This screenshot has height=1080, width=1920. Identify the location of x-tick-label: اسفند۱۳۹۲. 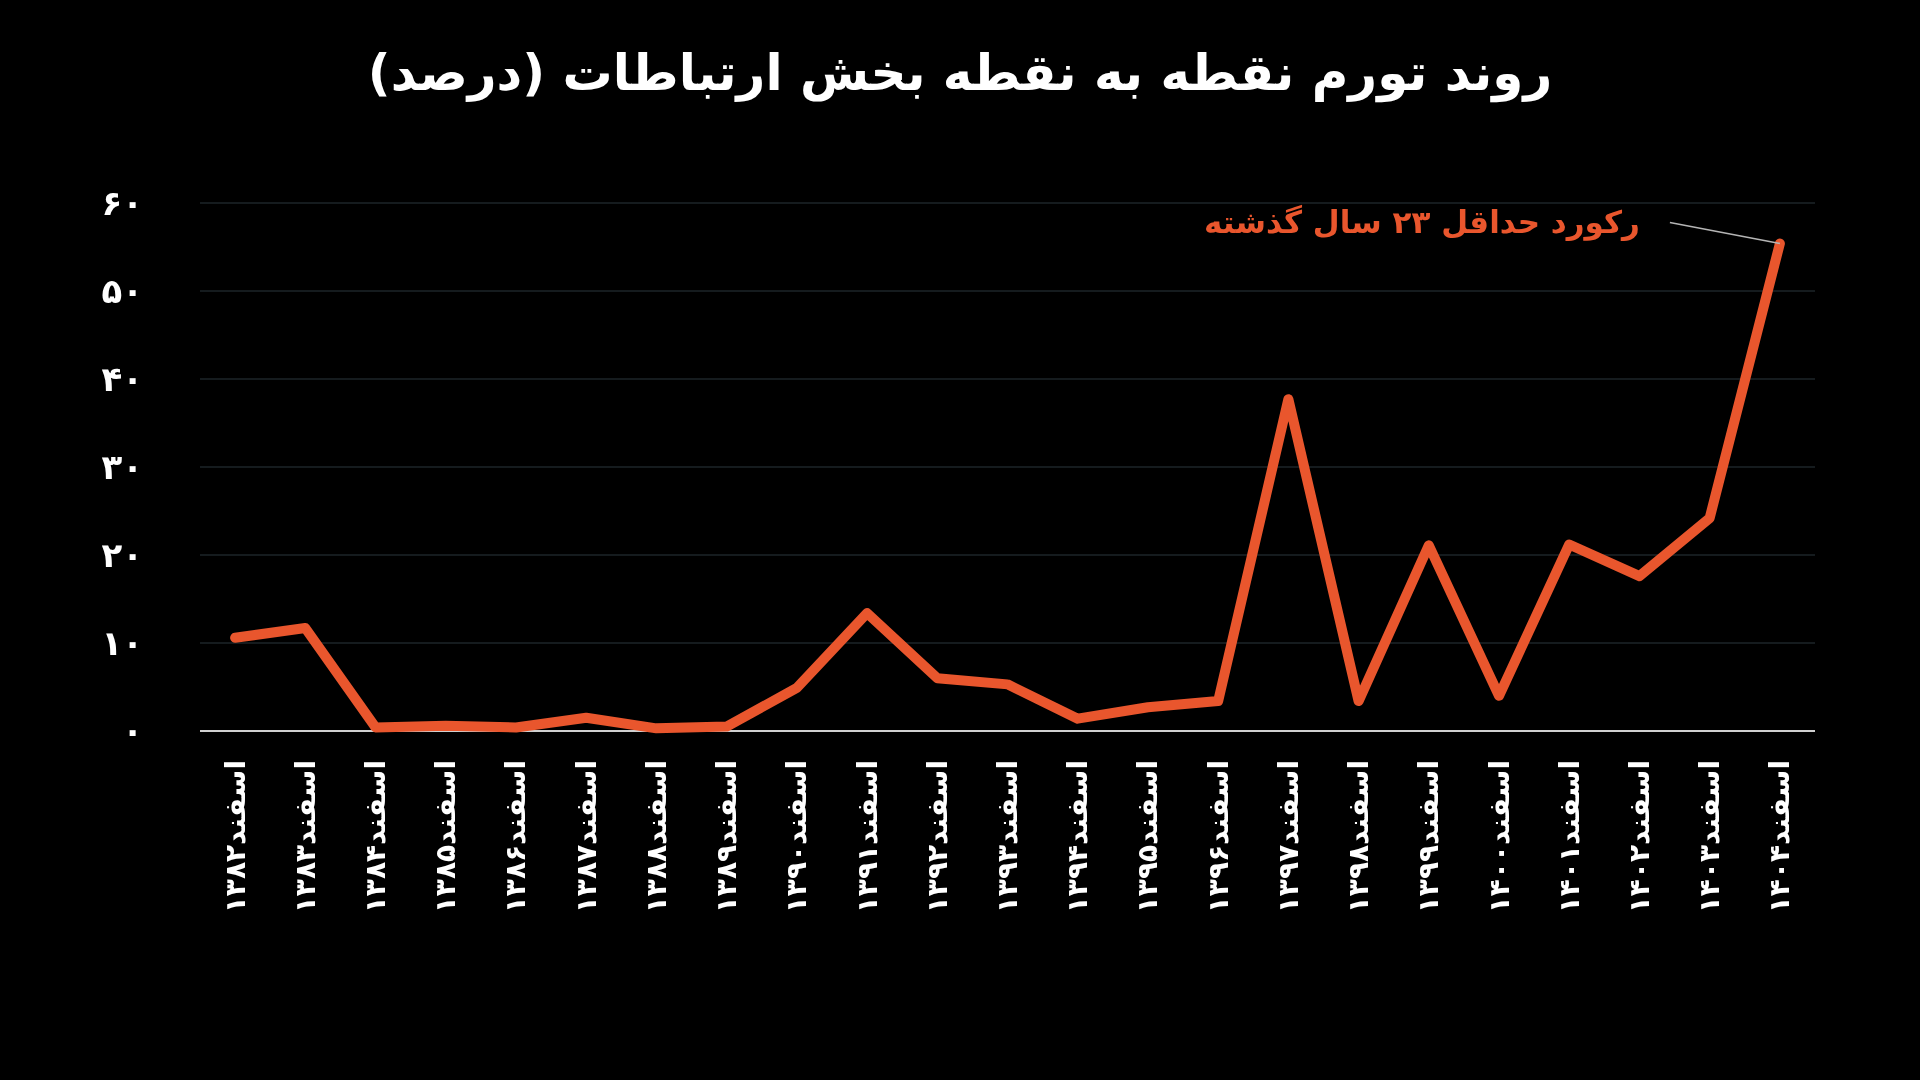
(937, 837).